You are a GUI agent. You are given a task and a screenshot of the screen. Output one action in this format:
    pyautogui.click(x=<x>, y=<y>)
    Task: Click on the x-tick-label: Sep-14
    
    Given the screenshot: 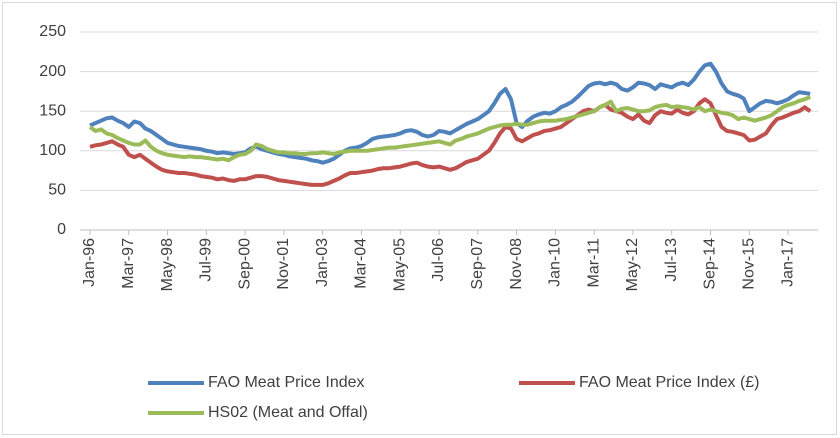 What is the action you would take?
    pyautogui.click(x=710, y=264)
    